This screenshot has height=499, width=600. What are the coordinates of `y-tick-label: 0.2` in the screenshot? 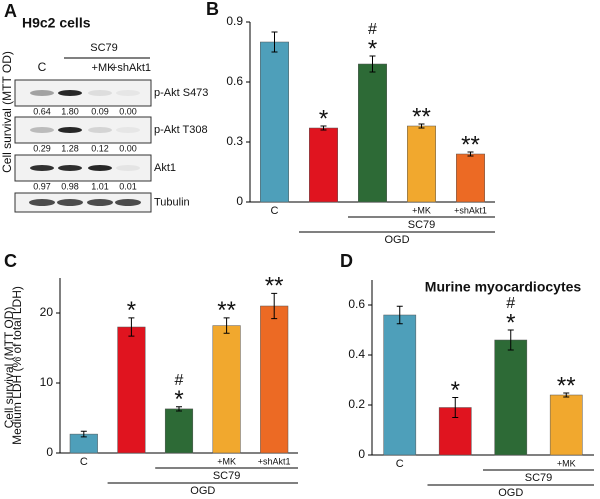 It's located at (356, 404).